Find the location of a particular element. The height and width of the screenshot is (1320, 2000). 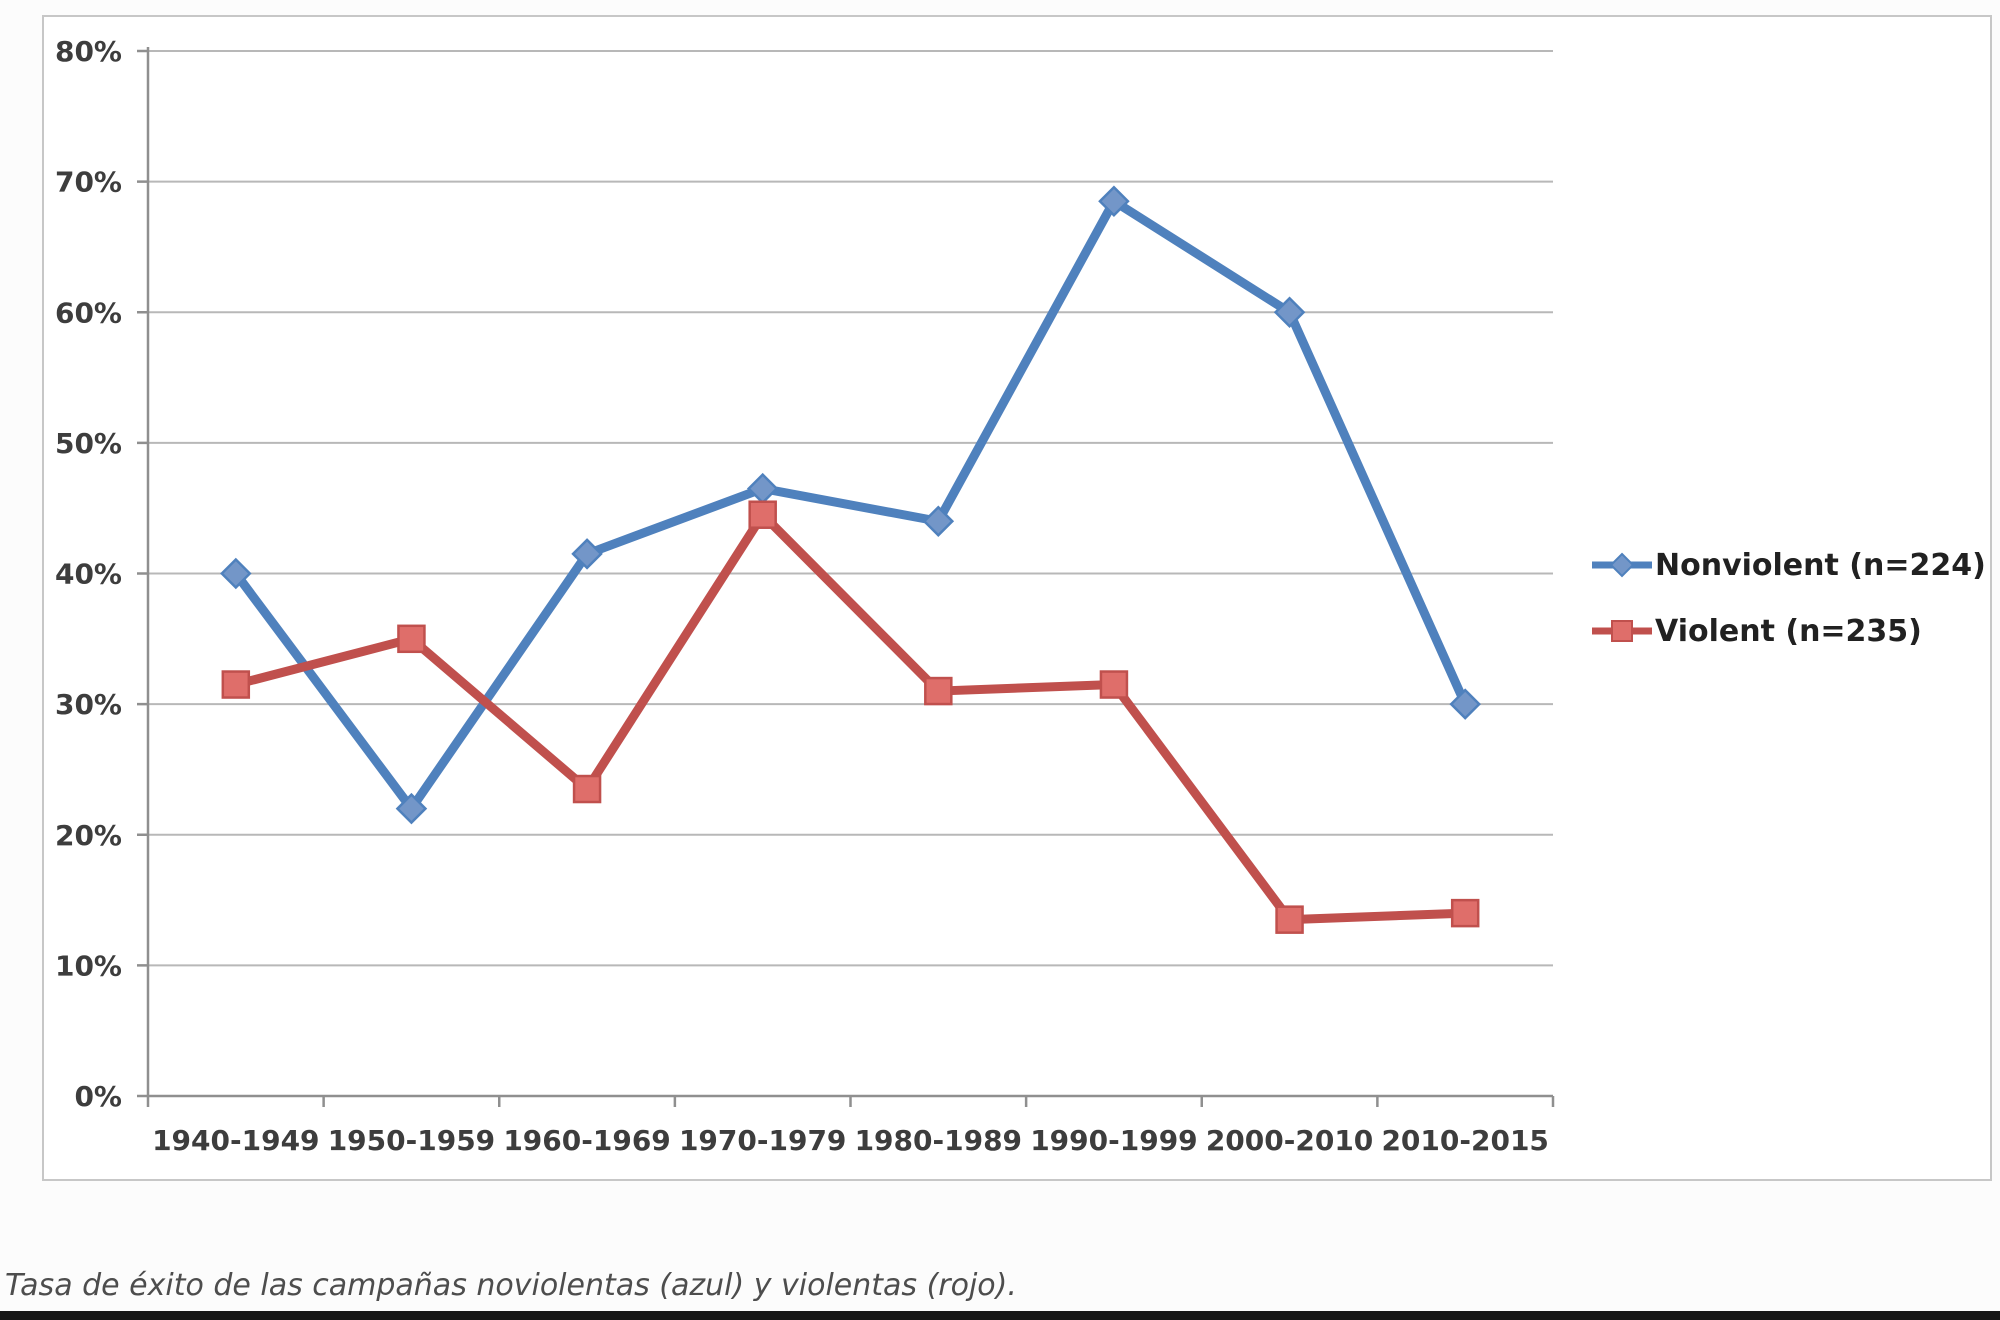

legend-label-violent: Violent (n=235) is located at coordinates (1788, 631).